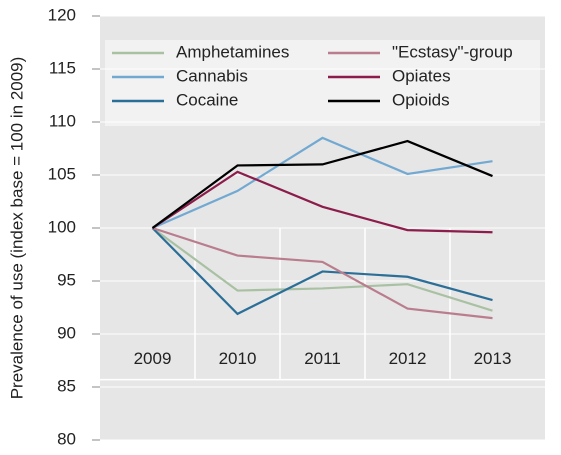 Image resolution: width=561 pixels, height=455 pixels. I want to click on legend-label: Opioids, so click(421, 99).